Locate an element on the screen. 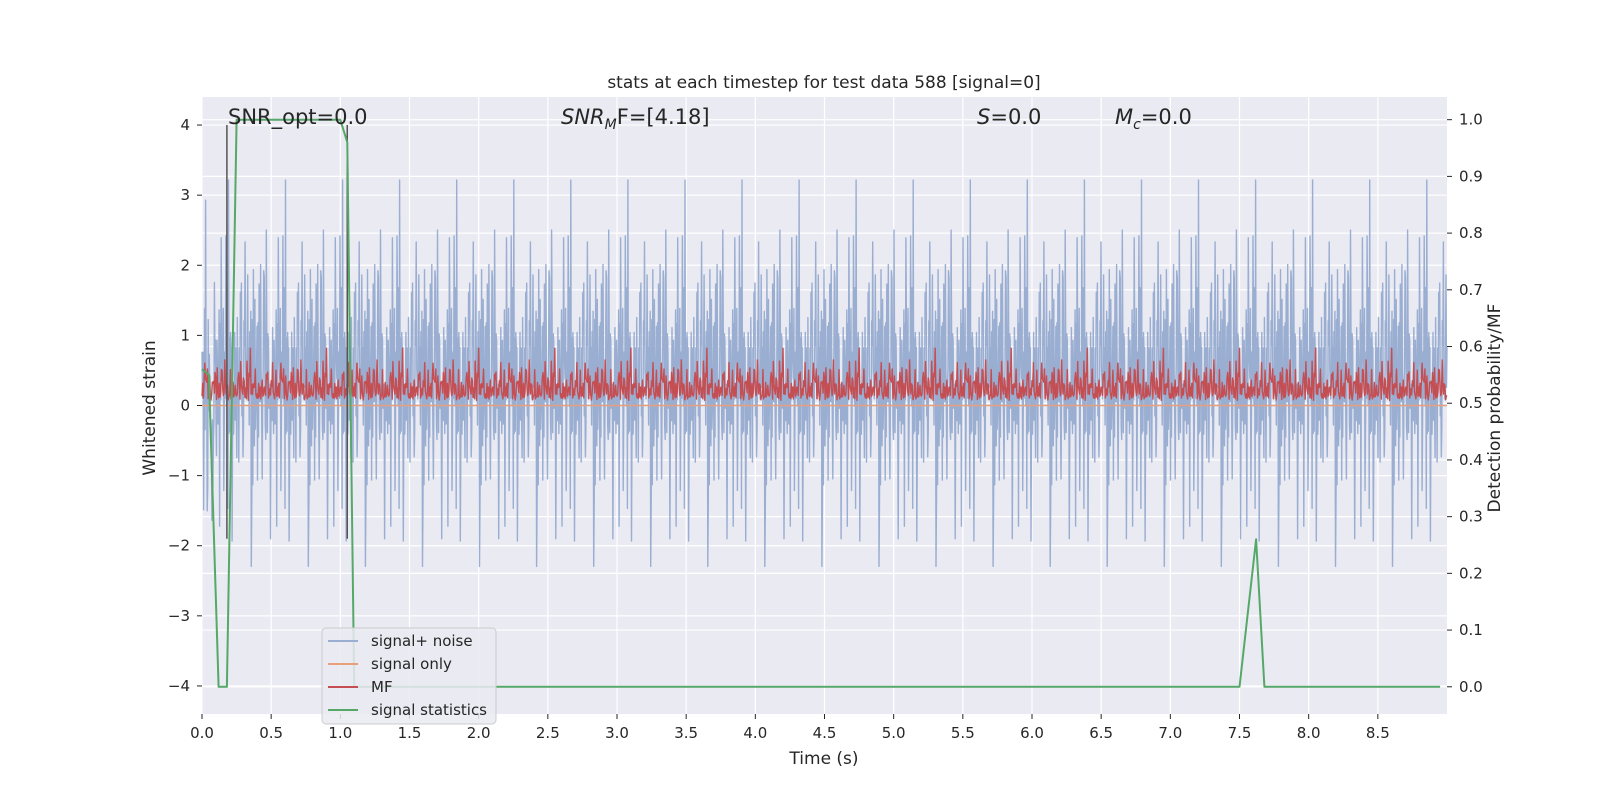 The height and width of the screenshot is (800, 1600). x-axis-label: Time (s) is located at coordinates (823, 759).